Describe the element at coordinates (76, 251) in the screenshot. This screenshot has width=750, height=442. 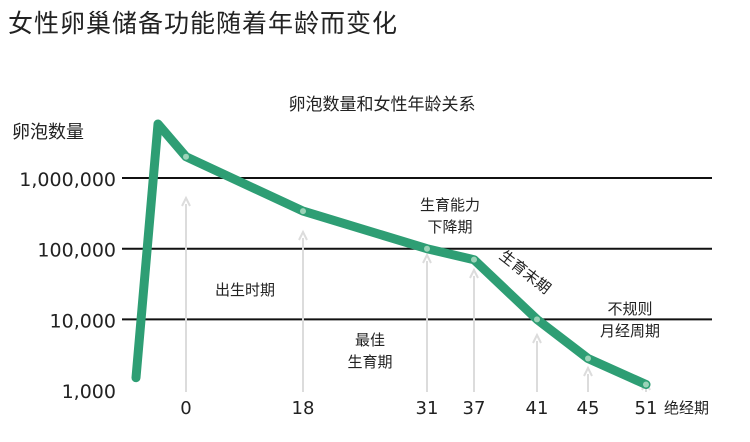
I see `y-tick-label: 100,000` at that location.